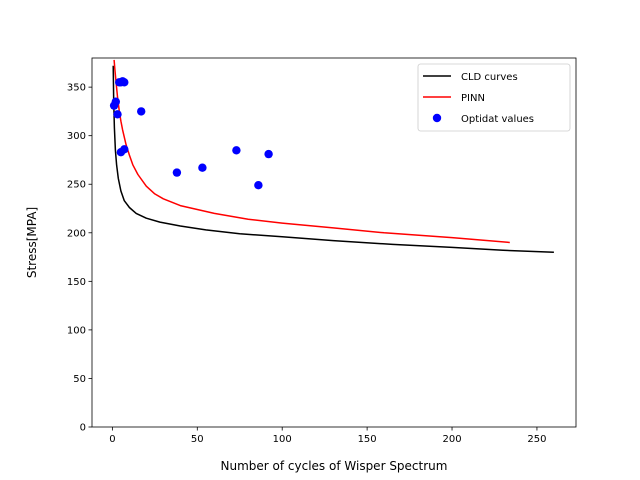 The height and width of the screenshot is (480, 640). I want to click on legend-marker-swatch, so click(437, 118).